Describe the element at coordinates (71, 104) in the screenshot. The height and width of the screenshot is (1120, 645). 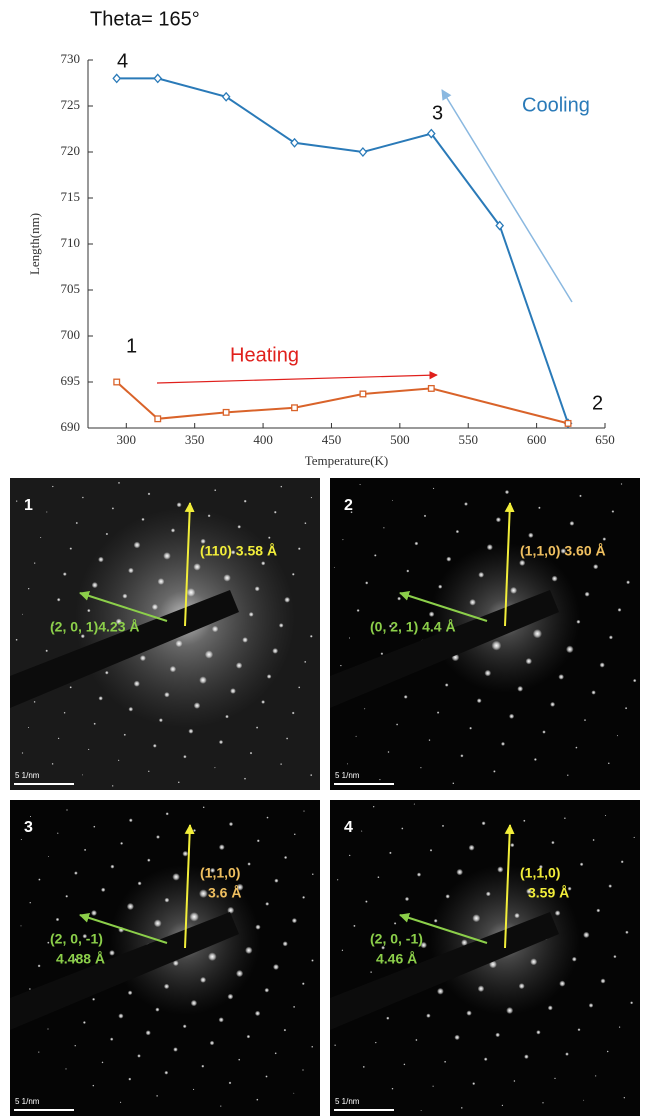
I see `y-tick-label: 725` at that location.